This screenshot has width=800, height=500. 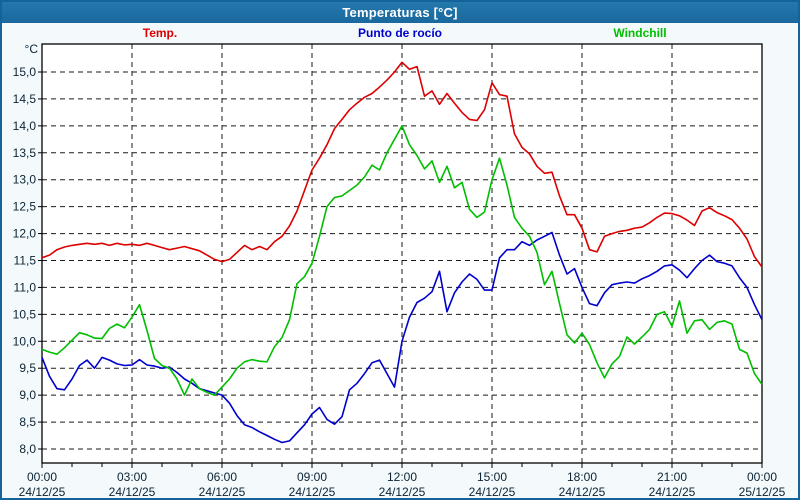 I want to click on y-tick-label: 8,5, so click(x=27, y=422).